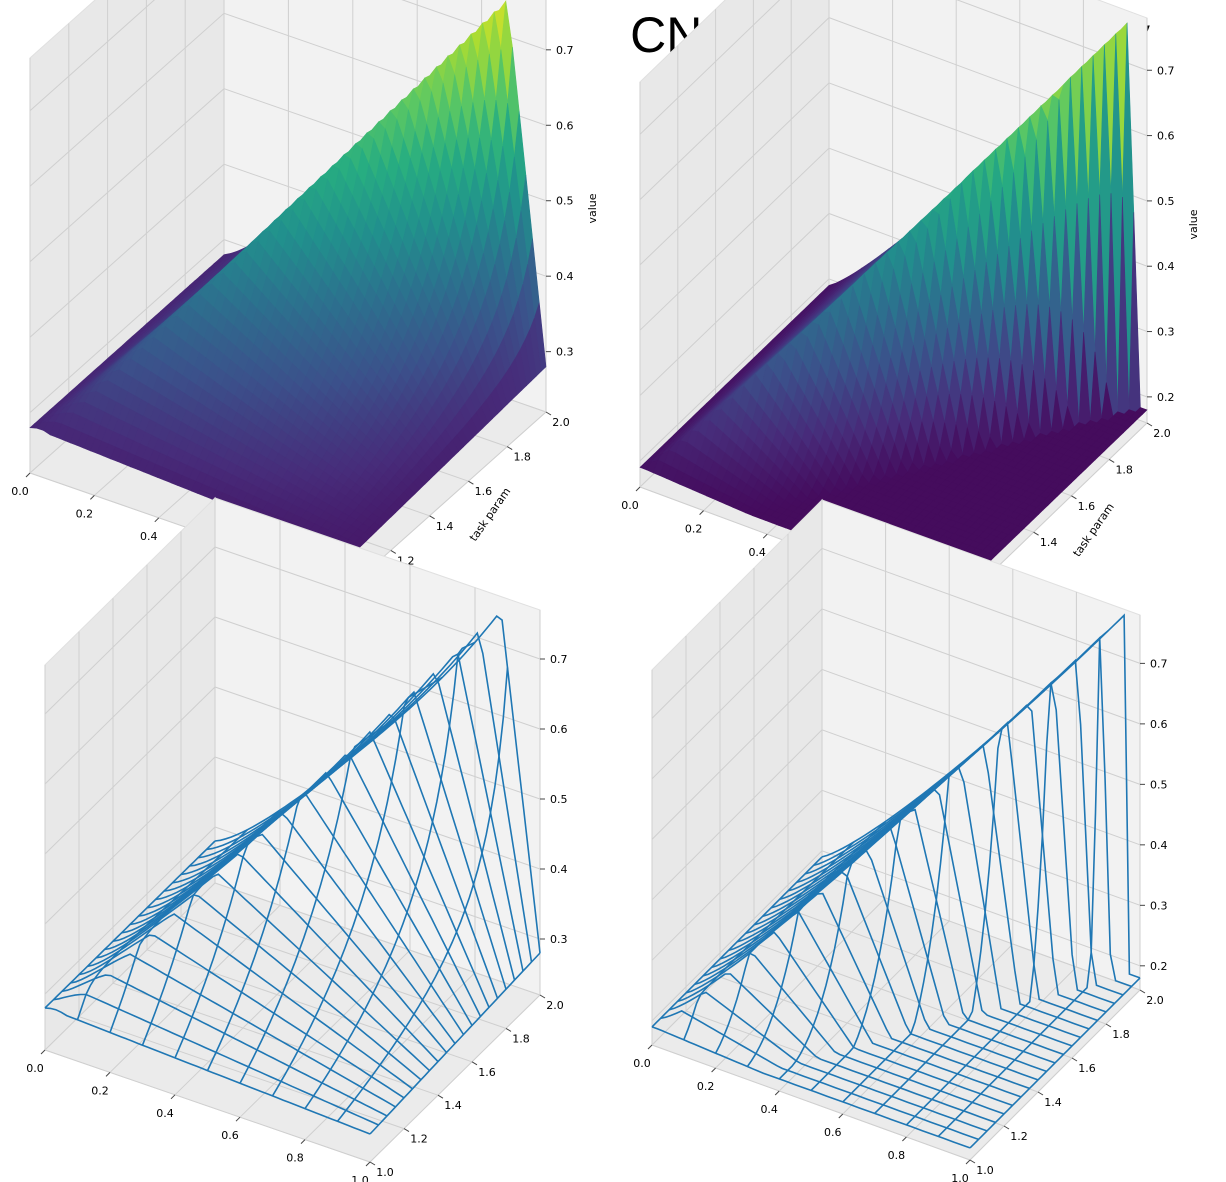 The width and height of the screenshot is (1226, 1182). I want to click on z-tick-label: 0.3, so click(1159, 905).